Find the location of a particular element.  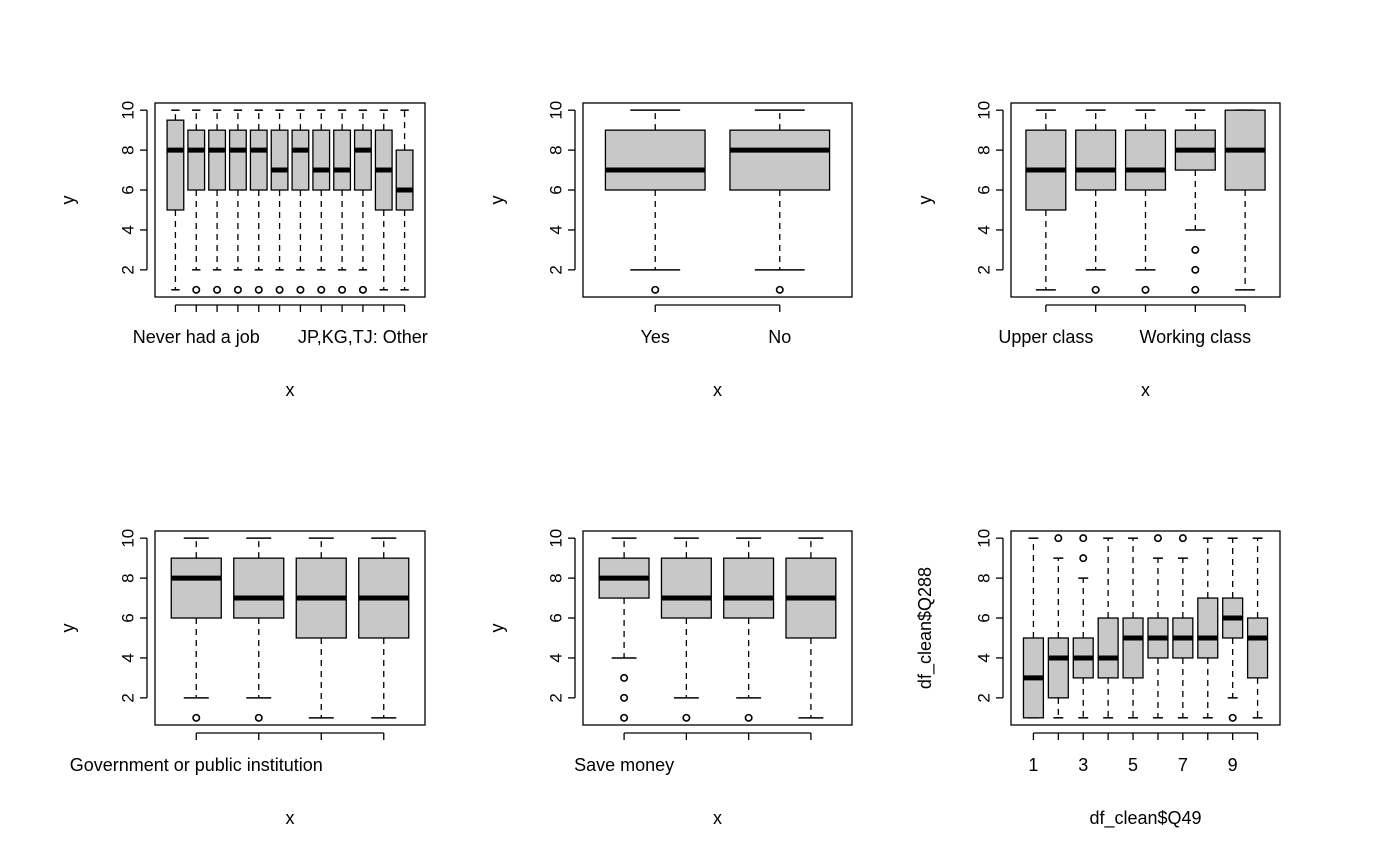

y-axis-title: df_clean$Q288 is located at coordinates (925, 628).